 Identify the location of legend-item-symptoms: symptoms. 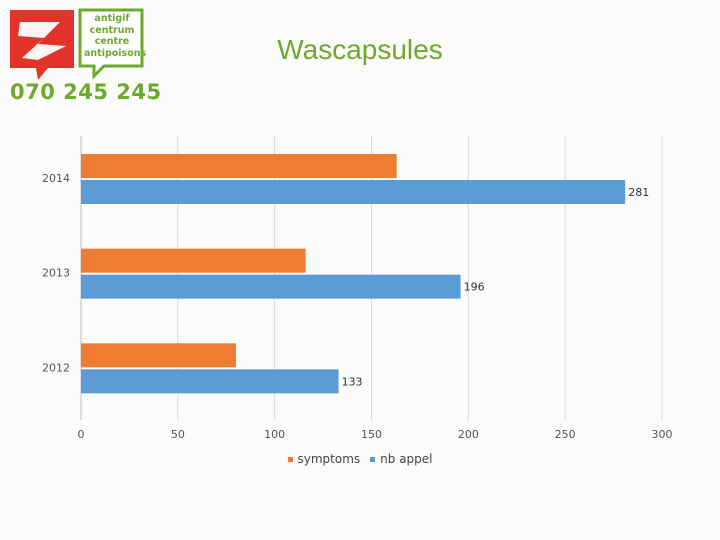
(324, 459).